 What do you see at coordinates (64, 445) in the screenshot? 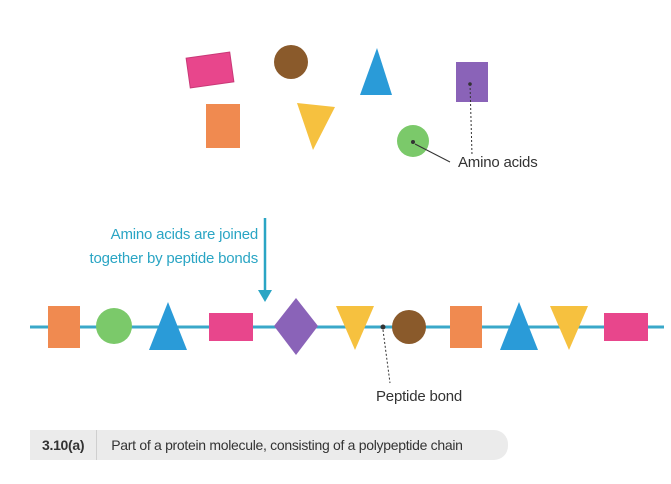
I see `figure-number: 3.10(a)` at bounding box center [64, 445].